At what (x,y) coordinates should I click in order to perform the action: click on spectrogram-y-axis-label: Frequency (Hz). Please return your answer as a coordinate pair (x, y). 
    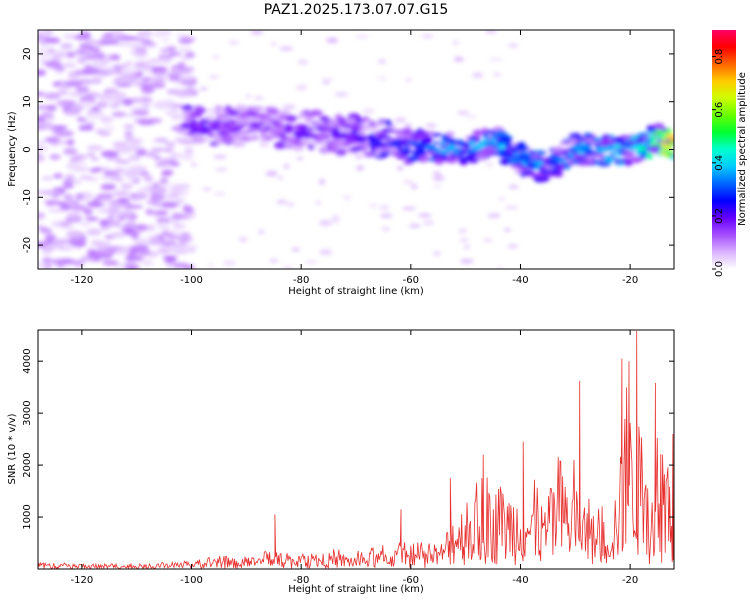
    Looking at the image, I should click on (12, 149).